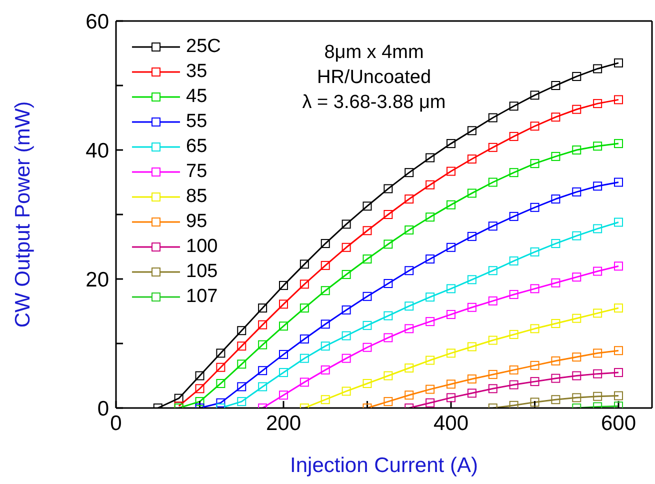 This screenshot has width=655, height=484. I want to click on legend-label: 105, so click(202, 271).